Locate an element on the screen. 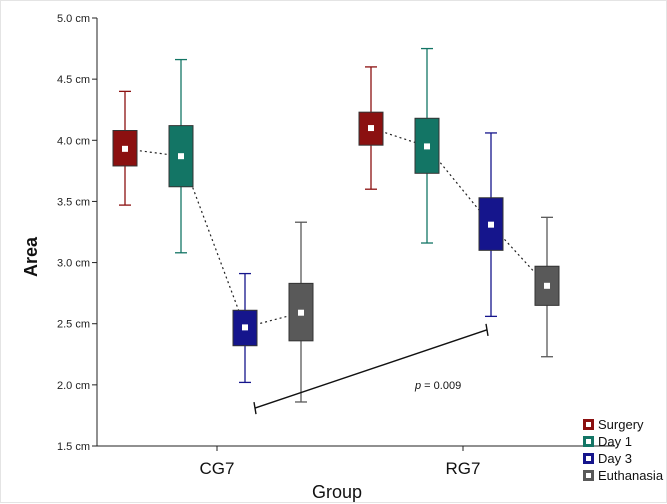 Image resolution: width=667 pixels, height=504 pixels. legend-item-euthanasia: Euthanasia is located at coordinates (623, 475).